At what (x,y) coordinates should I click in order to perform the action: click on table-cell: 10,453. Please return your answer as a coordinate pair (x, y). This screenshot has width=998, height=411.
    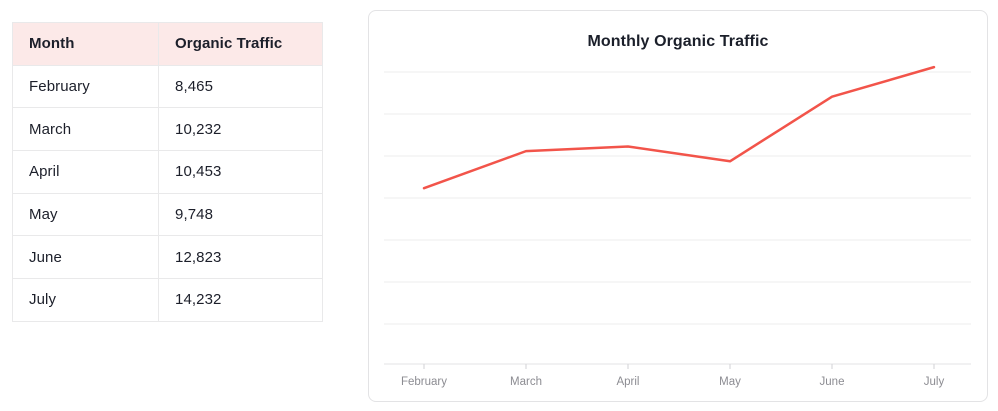
    Looking at the image, I should click on (240, 172).